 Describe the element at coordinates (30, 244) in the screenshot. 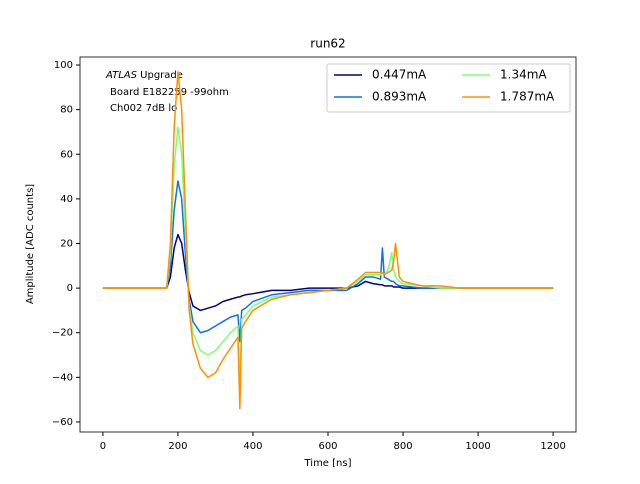

I see `y-axis-label: Amplitude [ADC counts]` at that location.